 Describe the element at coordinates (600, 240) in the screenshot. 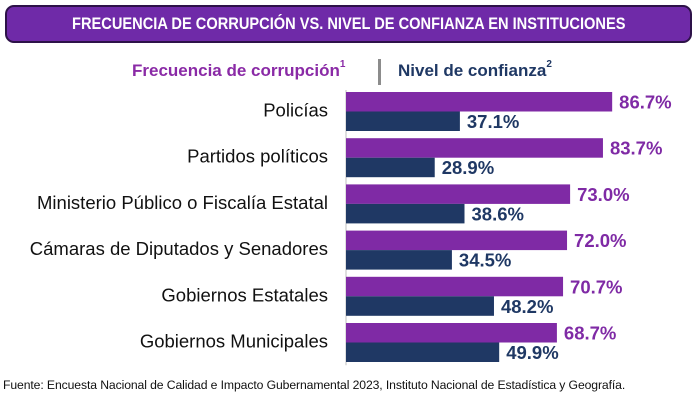

I see `data-label-corruption: 72.0%` at that location.